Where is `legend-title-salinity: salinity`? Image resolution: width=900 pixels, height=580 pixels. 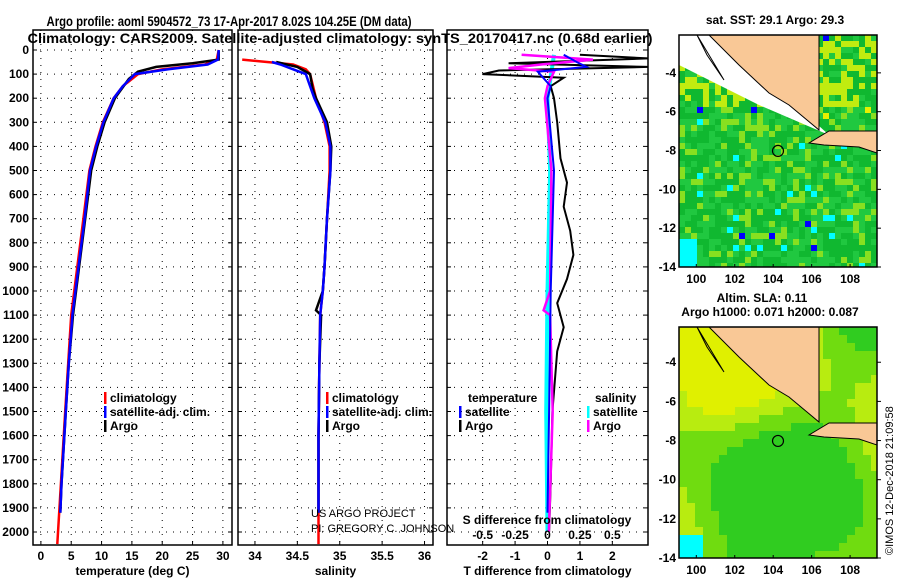
legend-title-salinity: salinity is located at coordinates (616, 398).